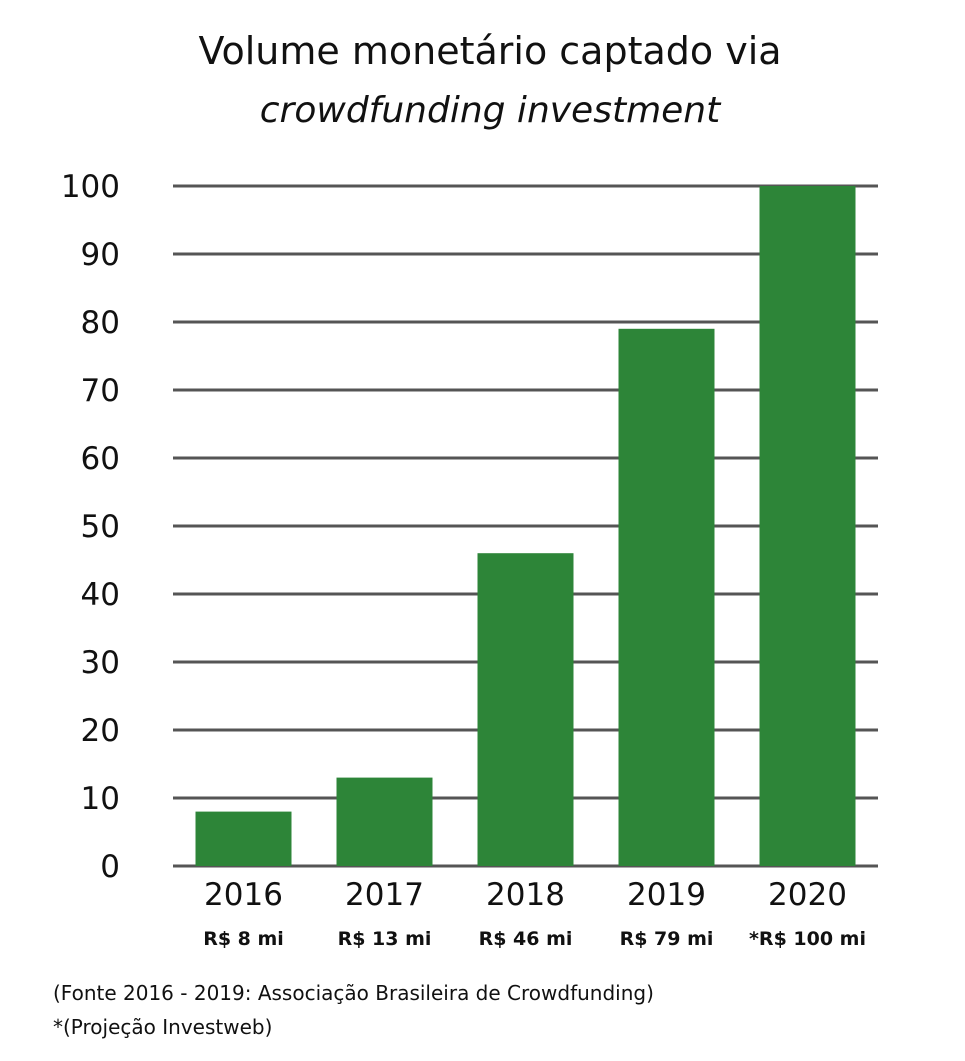  I want to click on y-tick-label-90: 90, so click(100, 255).